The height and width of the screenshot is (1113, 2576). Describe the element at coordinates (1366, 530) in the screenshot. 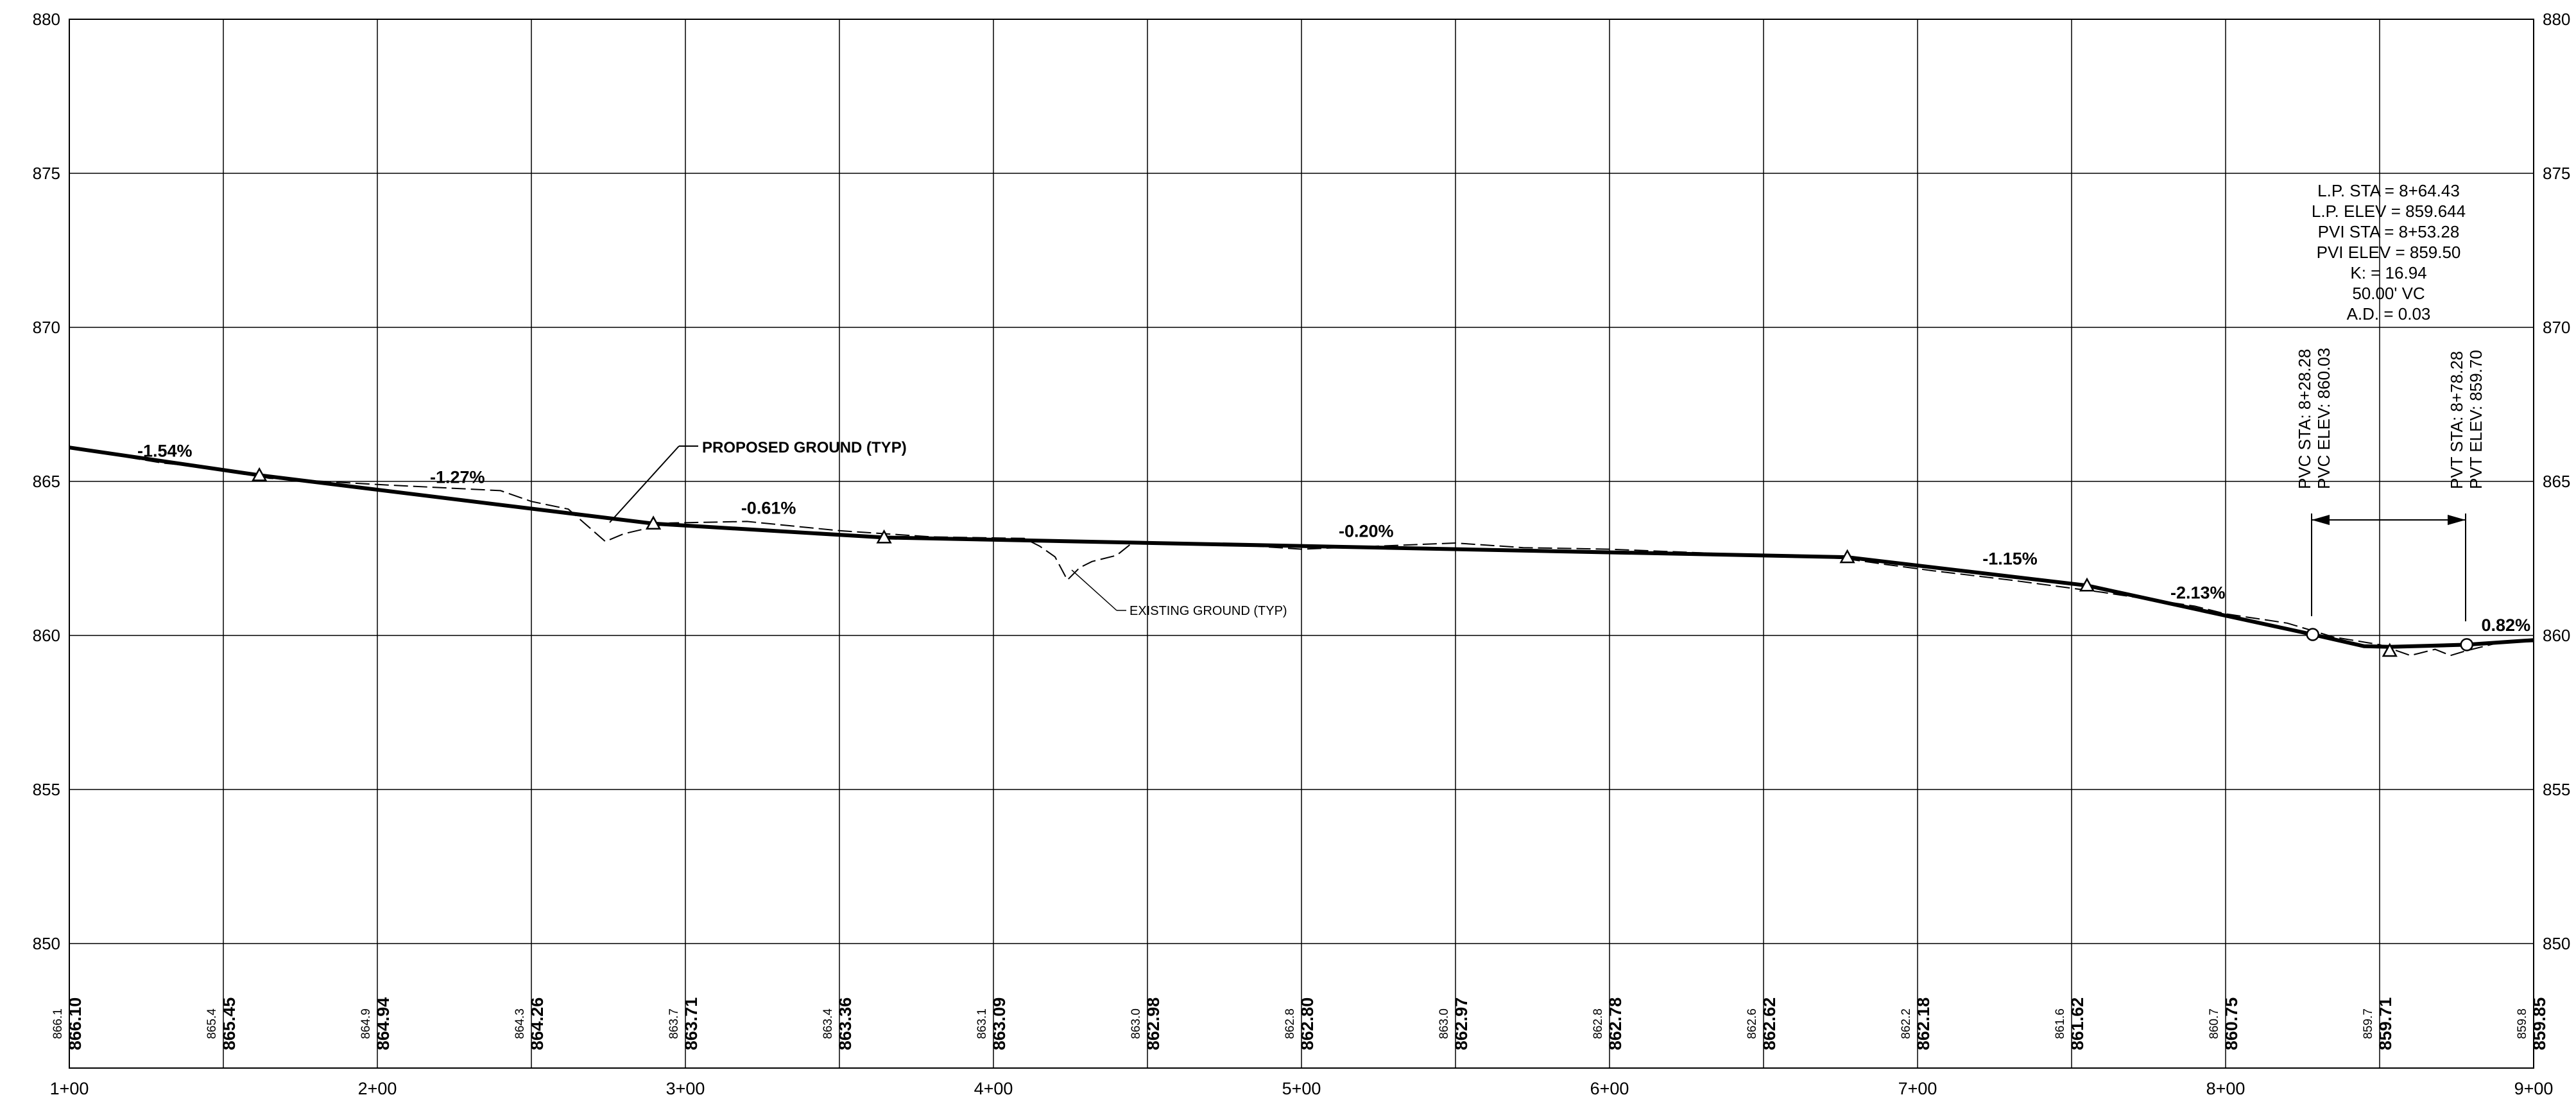

I see `grade-label: -0.20%` at that location.